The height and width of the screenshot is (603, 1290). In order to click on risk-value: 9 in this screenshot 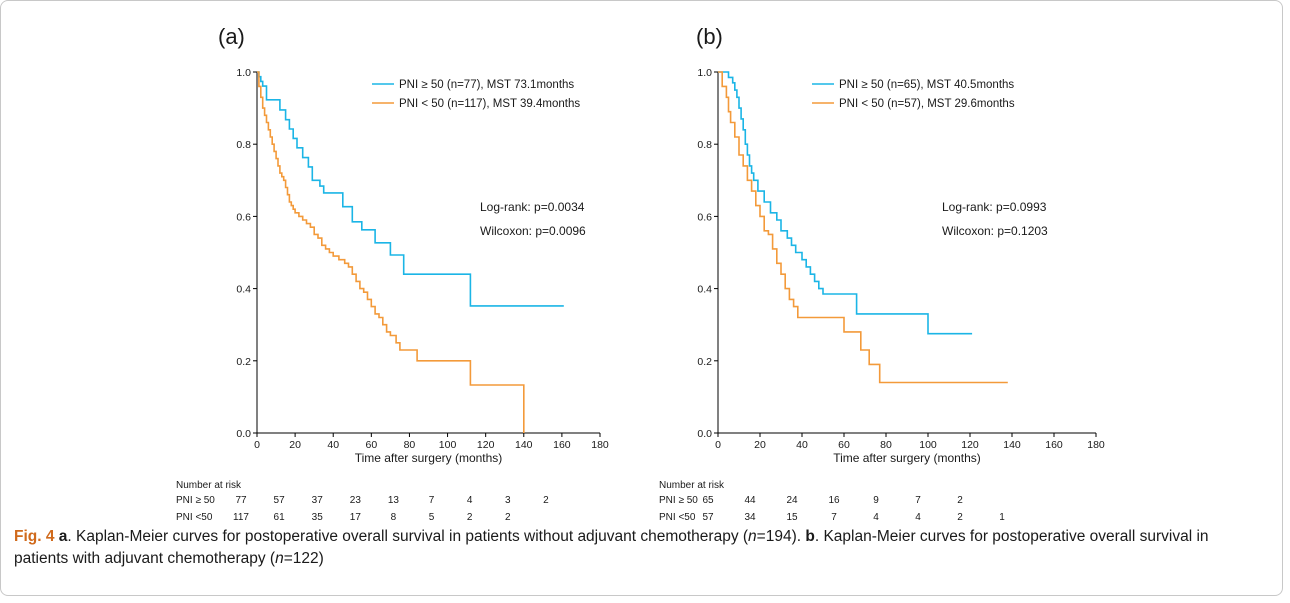, I will do `click(876, 500)`.